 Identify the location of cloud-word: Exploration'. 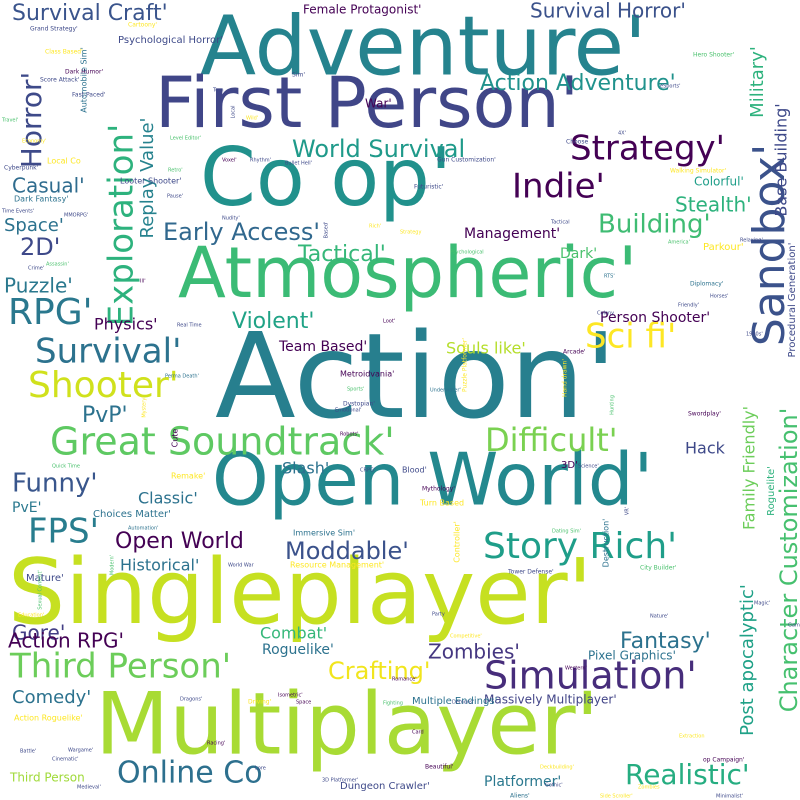
(122, 225).